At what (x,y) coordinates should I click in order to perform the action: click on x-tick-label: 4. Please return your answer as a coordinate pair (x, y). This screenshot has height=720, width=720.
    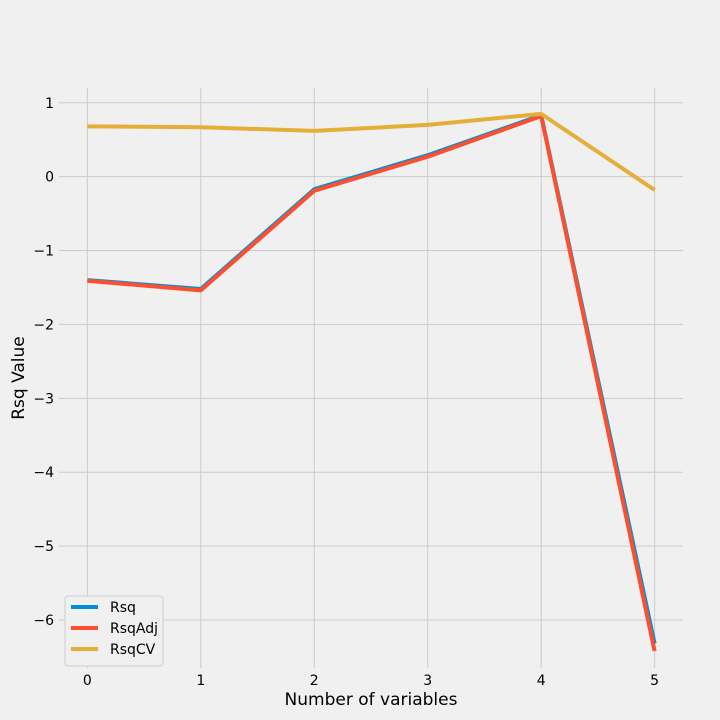
    Looking at the image, I should click on (541, 681).